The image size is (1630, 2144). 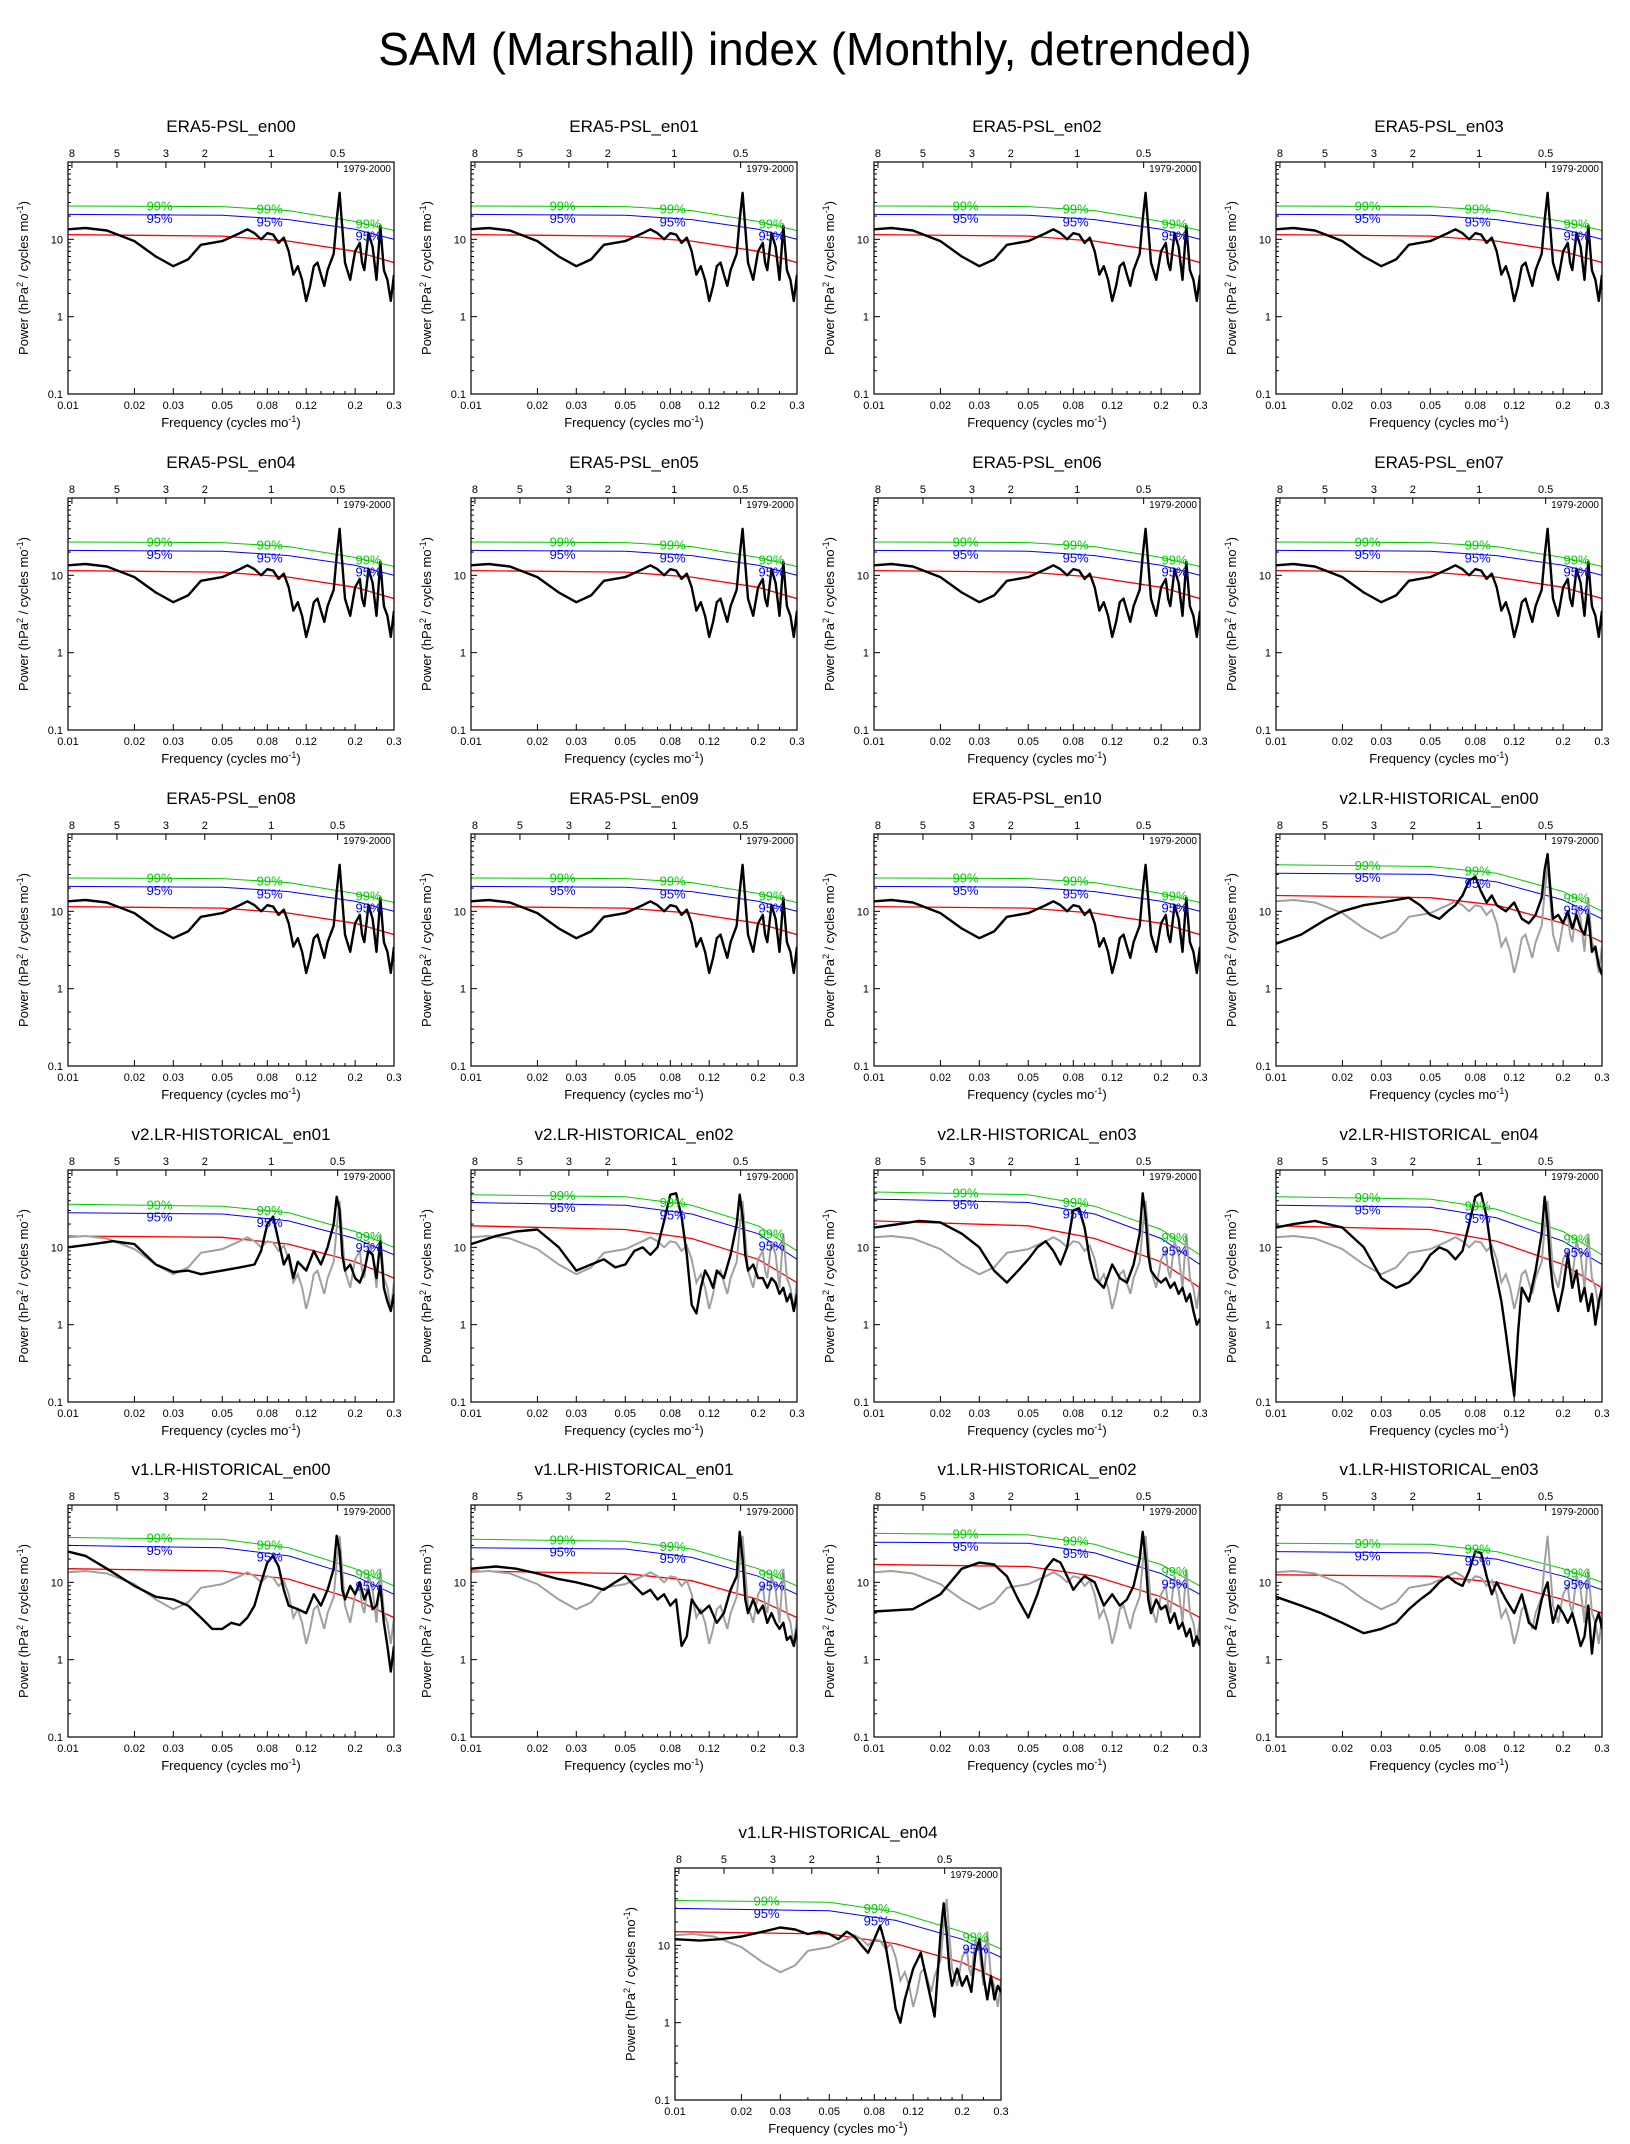 What do you see at coordinates (1438, 1134) in the screenshot?
I see `panel-title: v2.LR-HISTORICAL_en04` at bounding box center [1438, 1134].